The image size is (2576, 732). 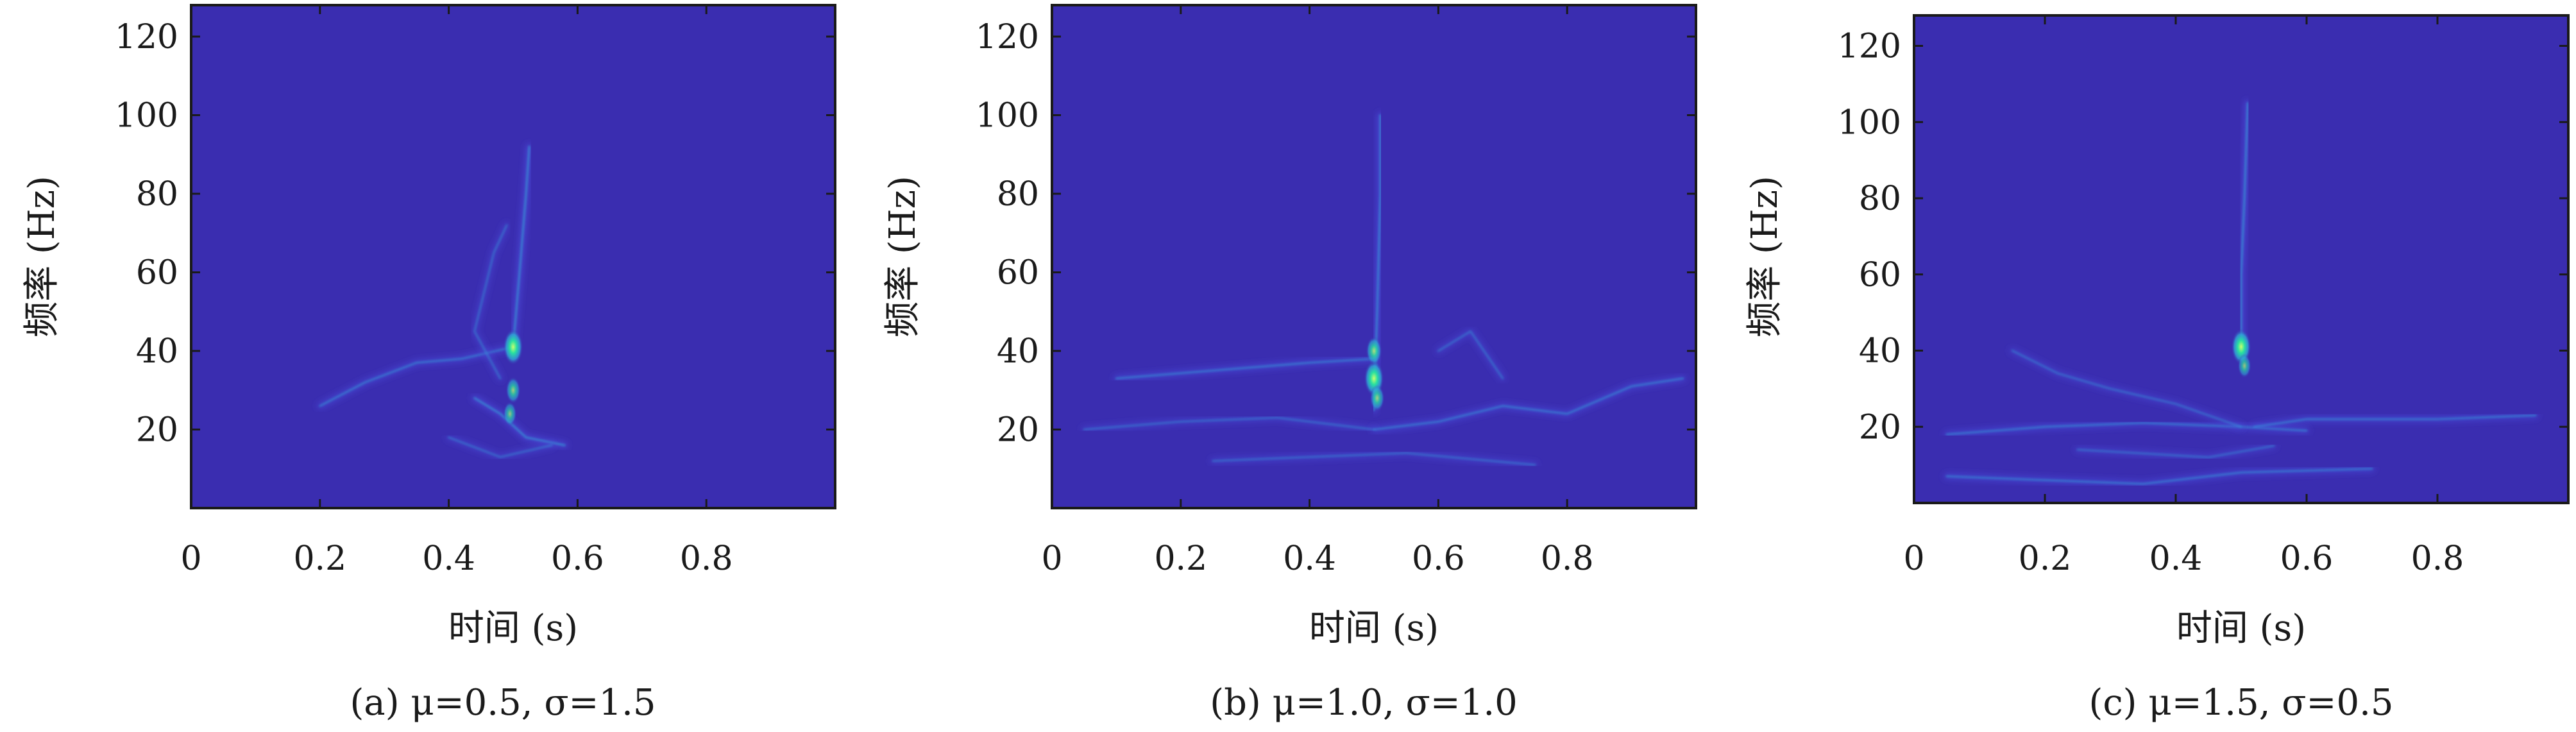 What do you see at coordinates (503, 703) in the screenshot?
I see `panel-caption: (a) μ=0.5, σ=1.5` at bounding box center [503, 703].